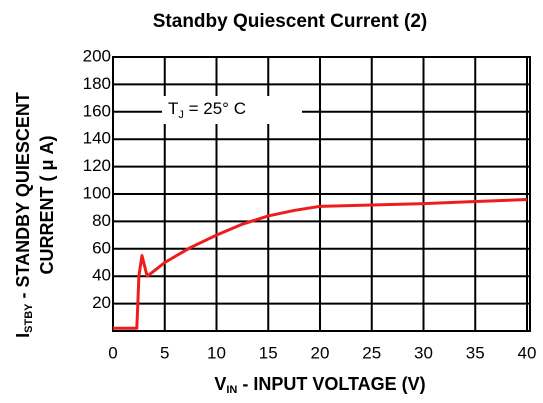  What do you see at coordinates (164, 352) in the screenshot?
I see `x-tick-label: 5` at bounding box center [164, 352].